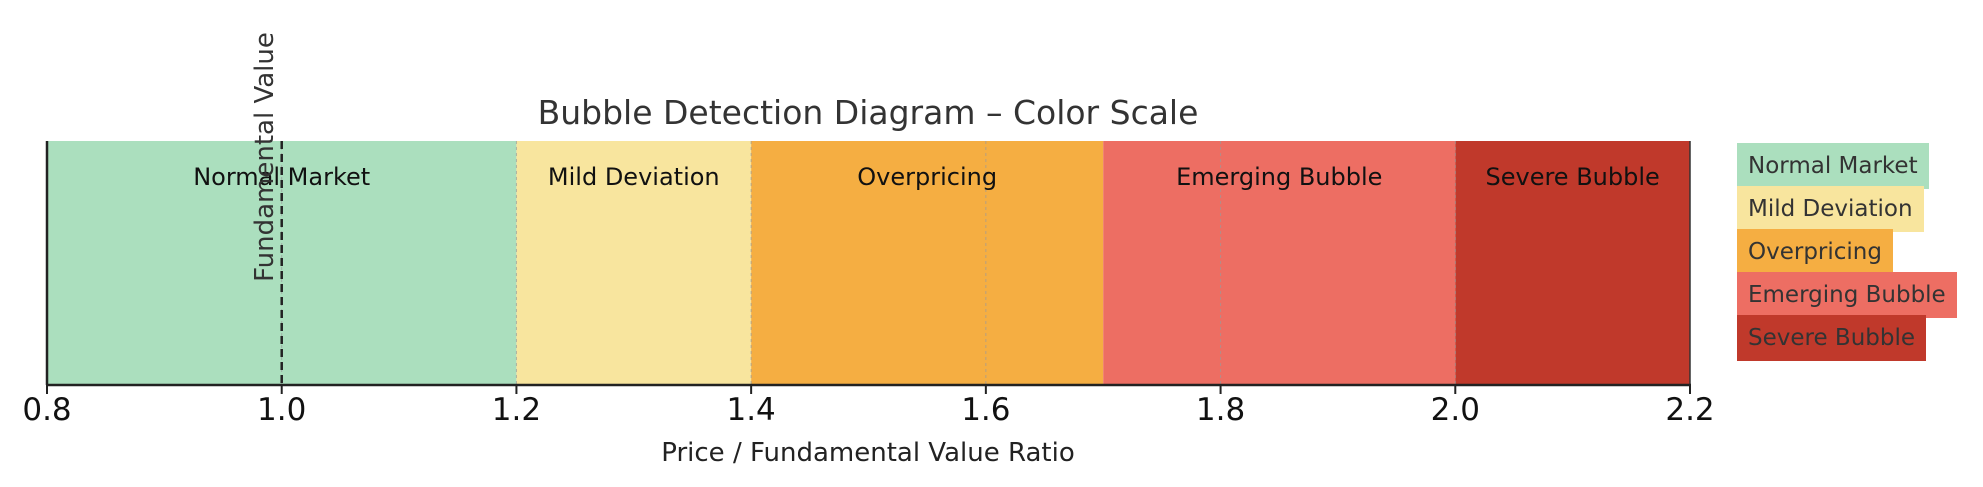 Image resolution: width=1983 pixels, height=487 pixels. Describe the element at coordinates (1220, 410) in the screenshot. I see `x-tick-label: 1.8` at that location.